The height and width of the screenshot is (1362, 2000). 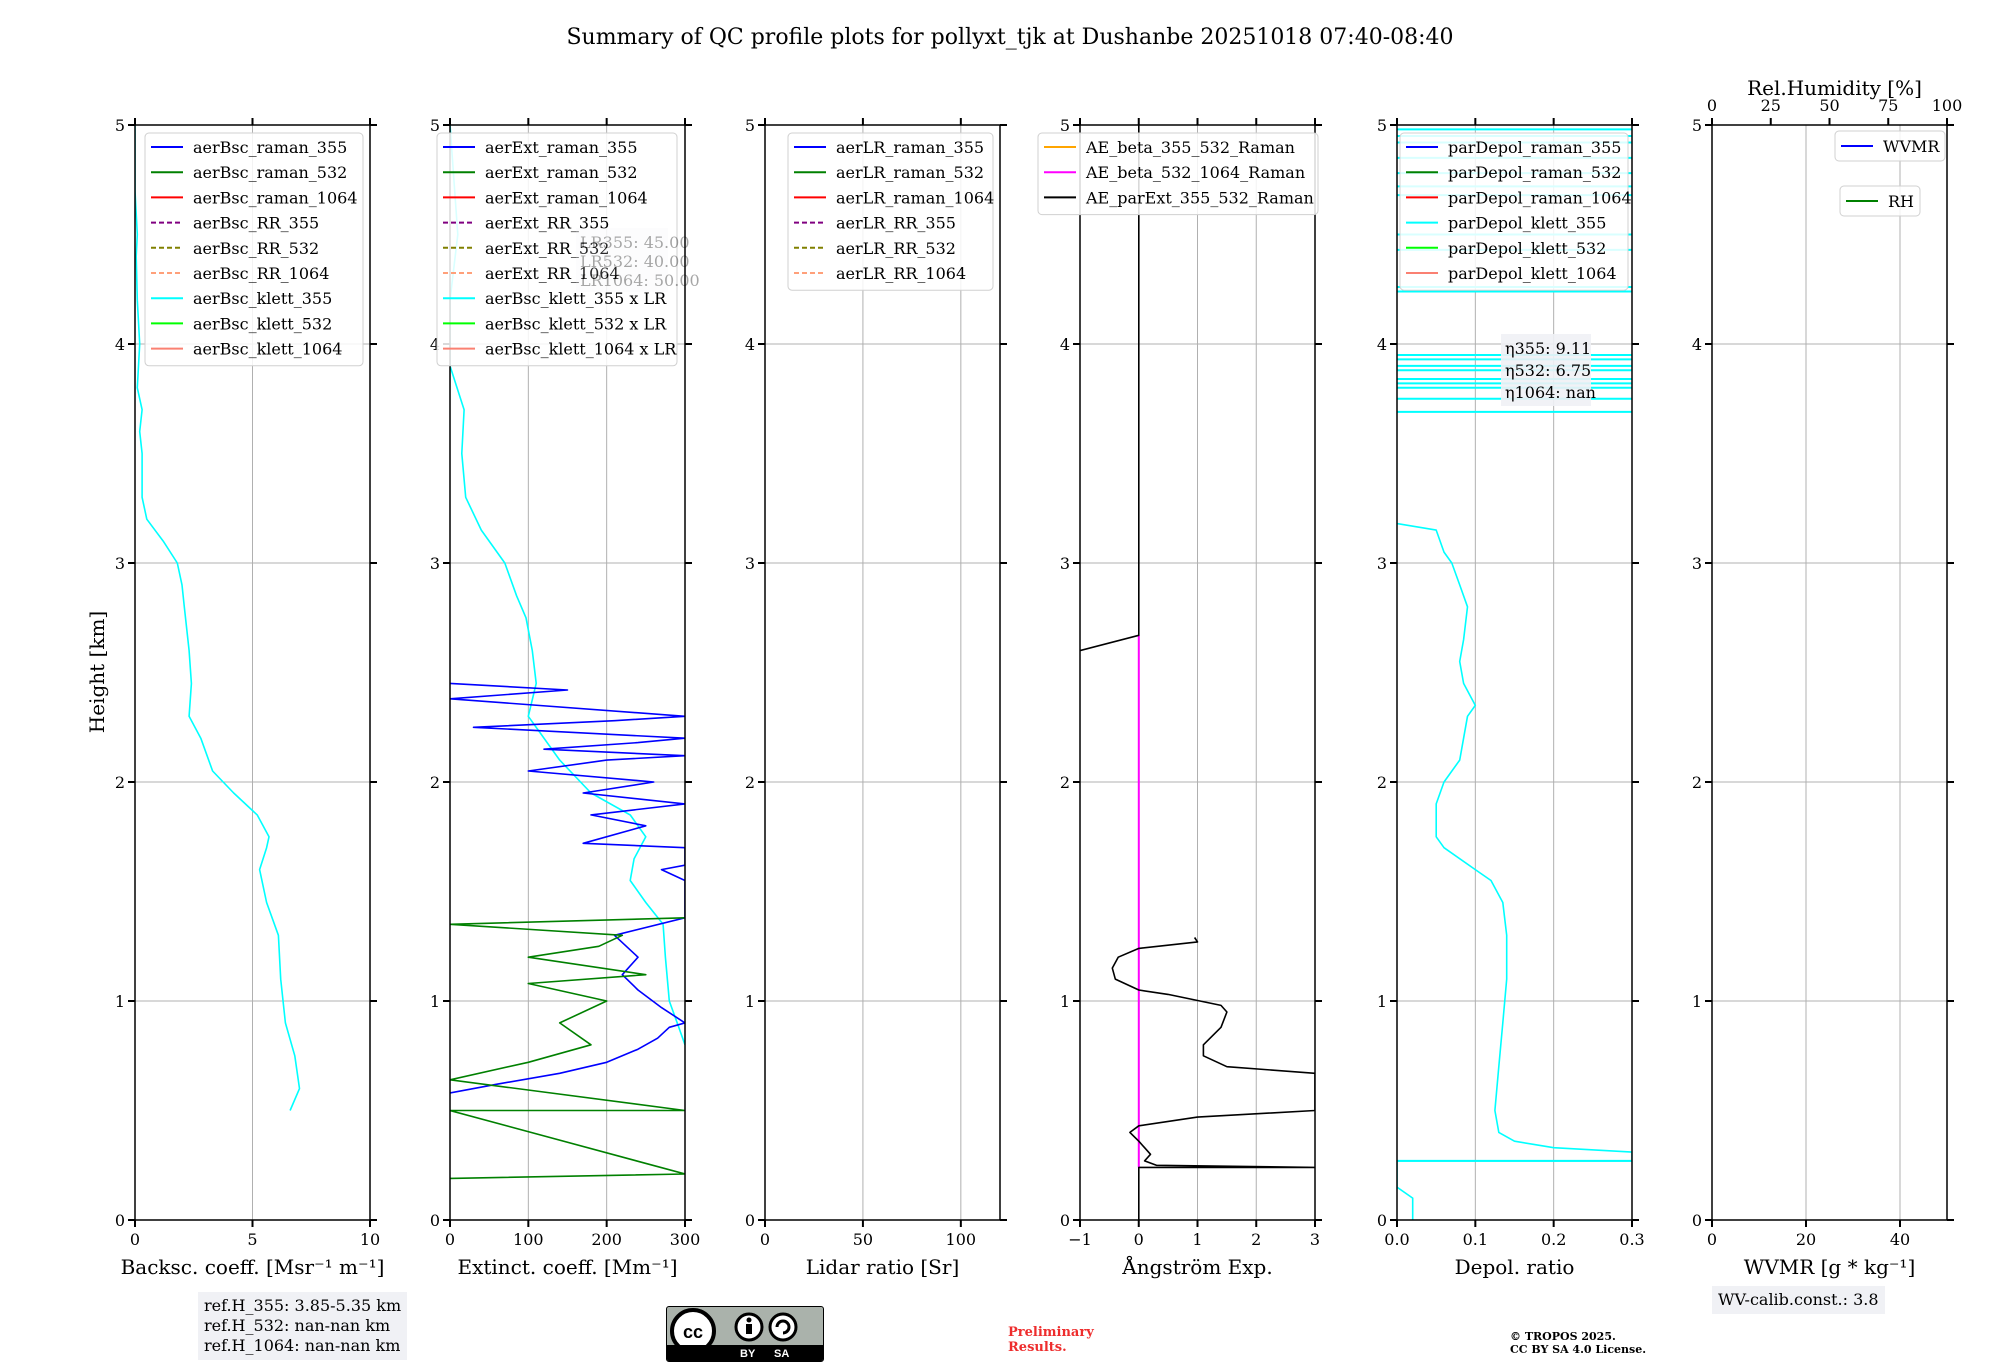 I want to click on legend-label: aerExt_RR_532, so click(x=547, y=248).